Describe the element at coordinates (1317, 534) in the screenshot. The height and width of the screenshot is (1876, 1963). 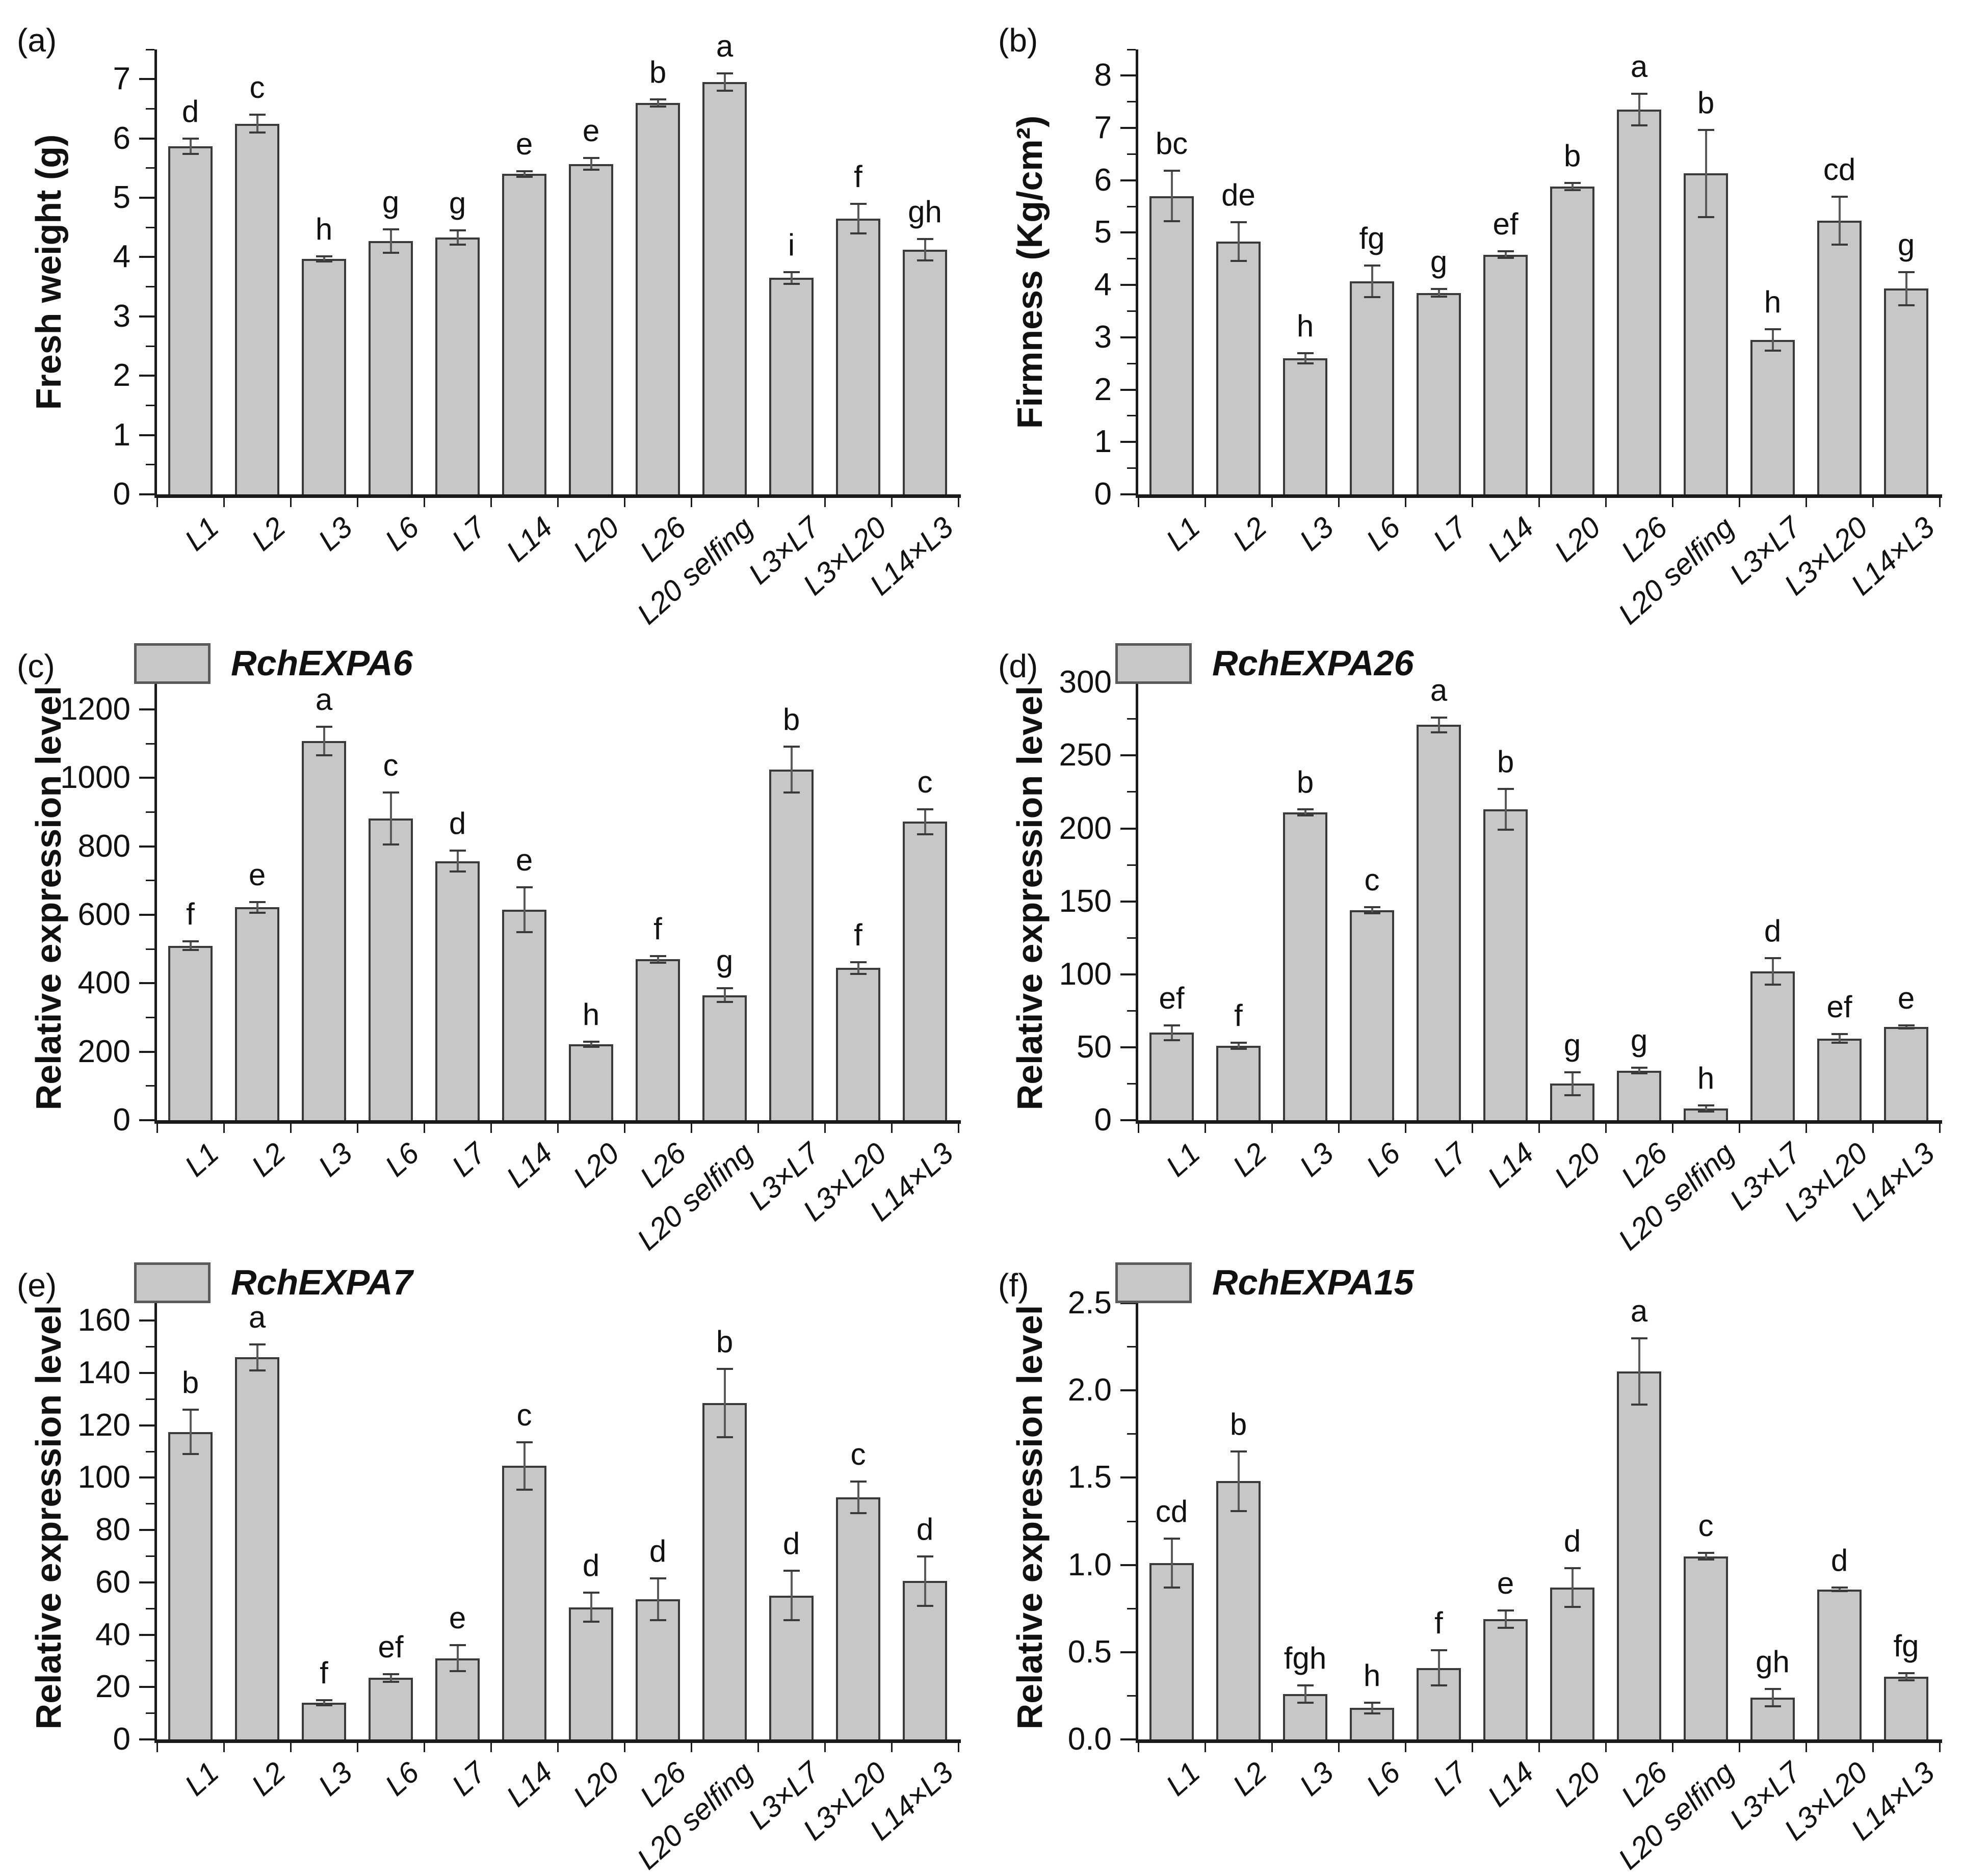
I see `x-category-label: L3` at that location.